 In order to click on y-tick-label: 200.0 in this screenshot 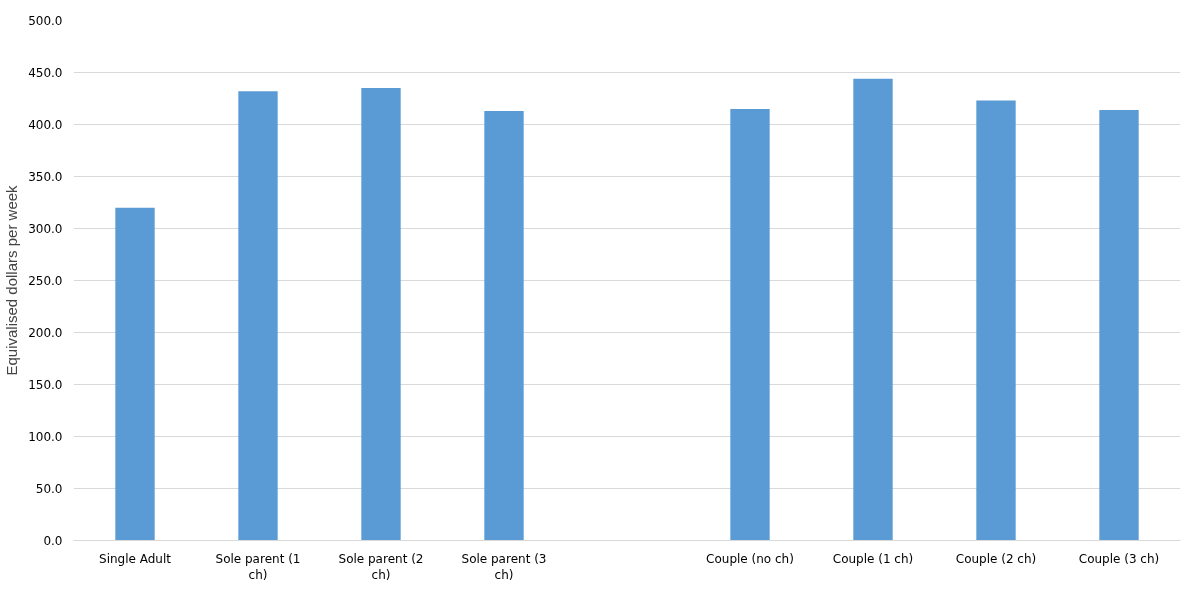, I will do `click(45, 333)`.